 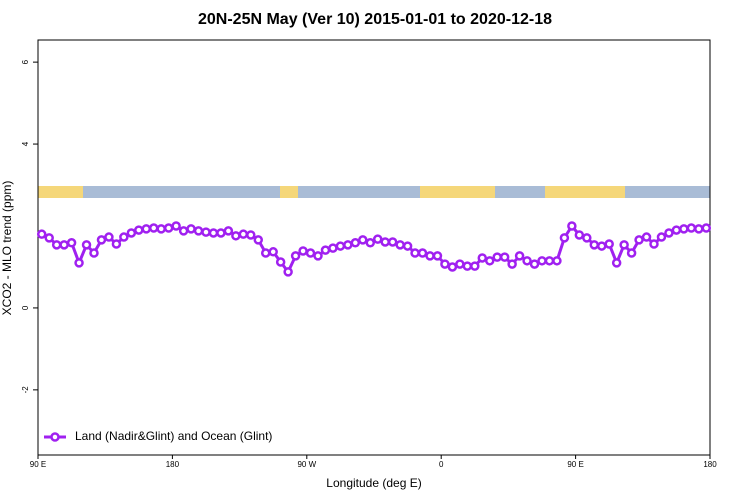 I want to click on y-axis-label: XCO2 - MLO trend (ppm), so click(x=7, y=248).